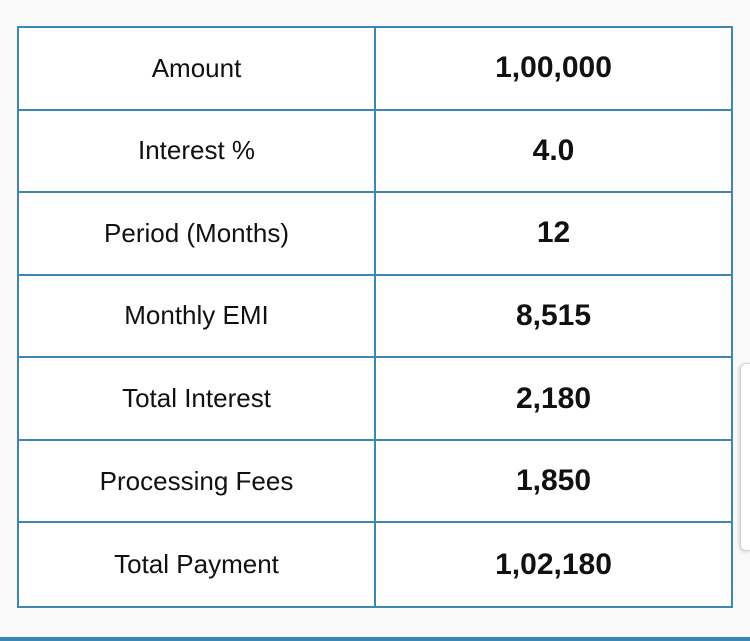 The width and height of the screenshot is (750, 641). What do you see at coordinates (553, 399) in the screenshot?
I see `row-value: 2,180` at bounding box center [553, 399].